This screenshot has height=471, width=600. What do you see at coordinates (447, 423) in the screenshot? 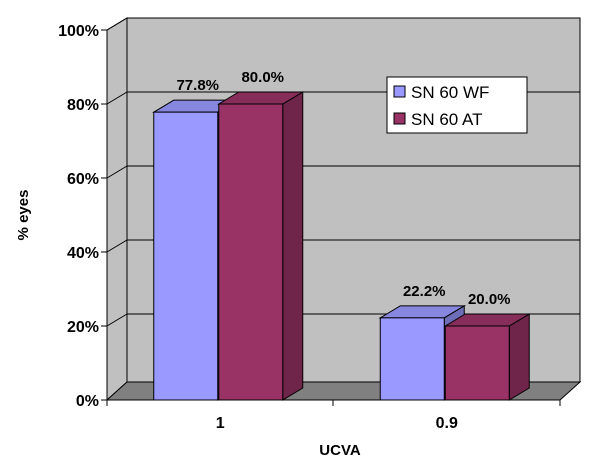
I see `x-tick-label: 0.9` at bounding box center [447, 423].